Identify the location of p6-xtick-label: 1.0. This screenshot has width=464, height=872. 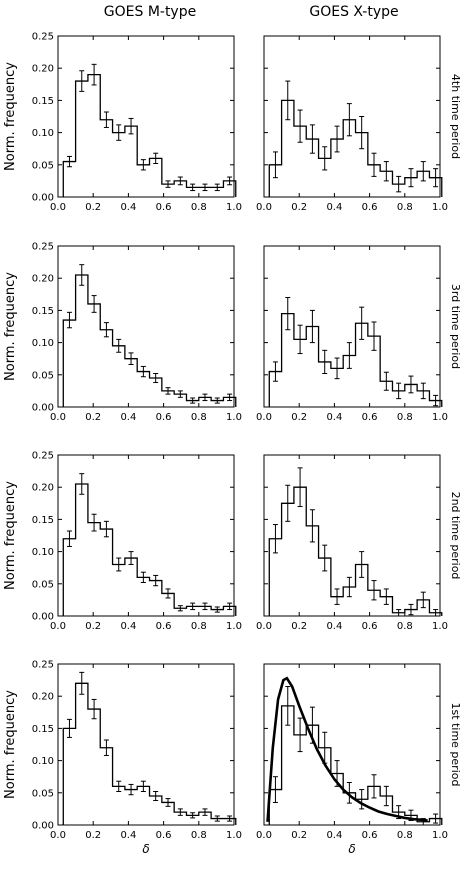
(234, 835).